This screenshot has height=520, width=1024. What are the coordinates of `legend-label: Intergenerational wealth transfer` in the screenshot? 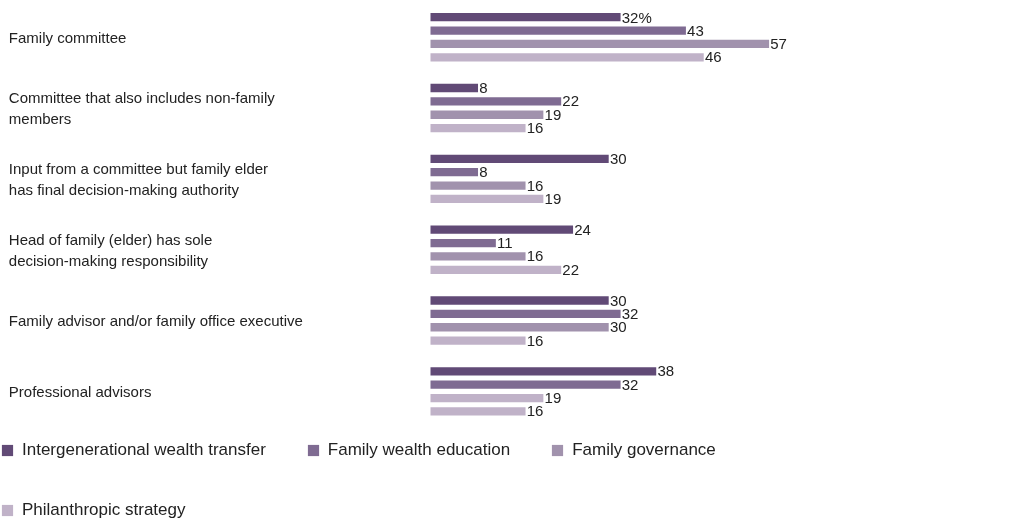 It's located at (144, 450).